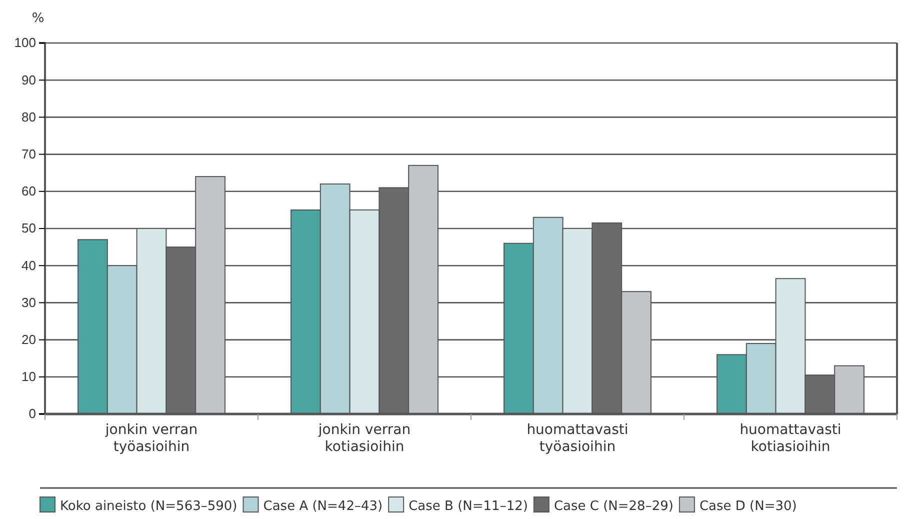  What do you see at coordinates (32, 414) in the screenshot?
I see `y-tick-label: 0` at bounding box center [32, 414].